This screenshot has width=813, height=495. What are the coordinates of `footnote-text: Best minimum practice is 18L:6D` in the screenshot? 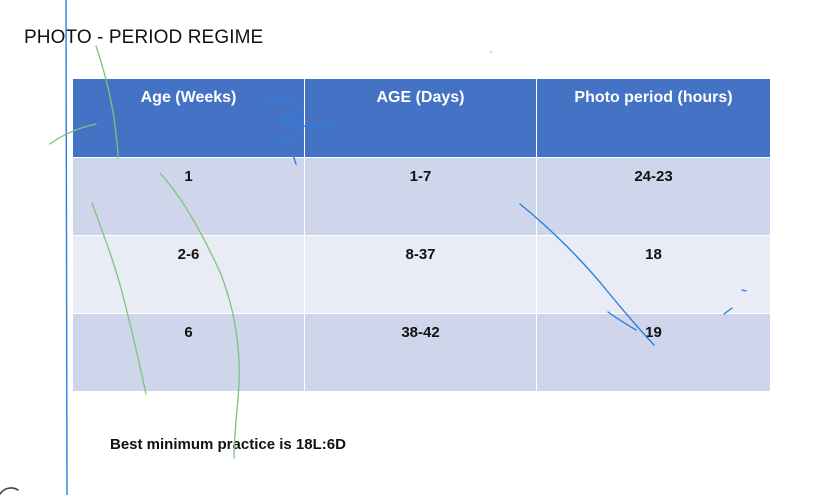 It's located at (228, 444).